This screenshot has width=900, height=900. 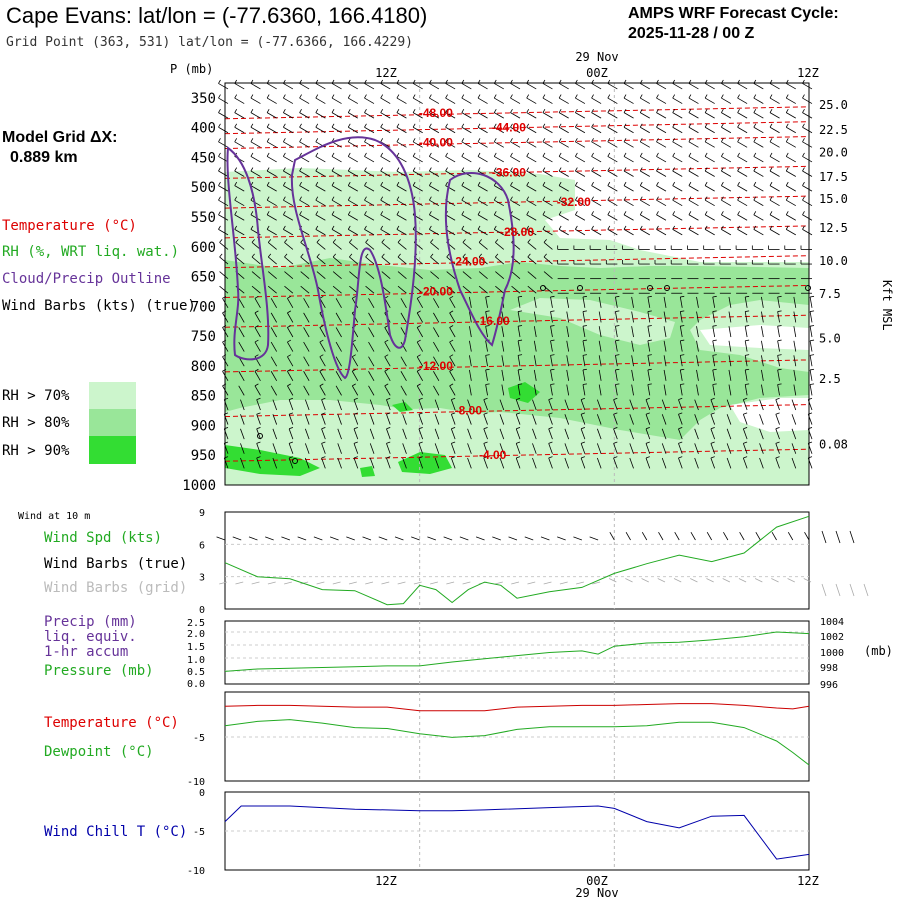 I want to click on pressure-tick-label: 400, so click(x=203, y=129).